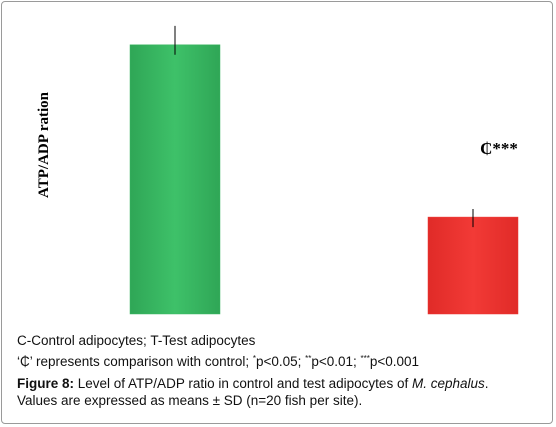 Image resolution: width=556 pixels, height=427 pixels. I want to click on sig1-mark: *, so click(254, 358).